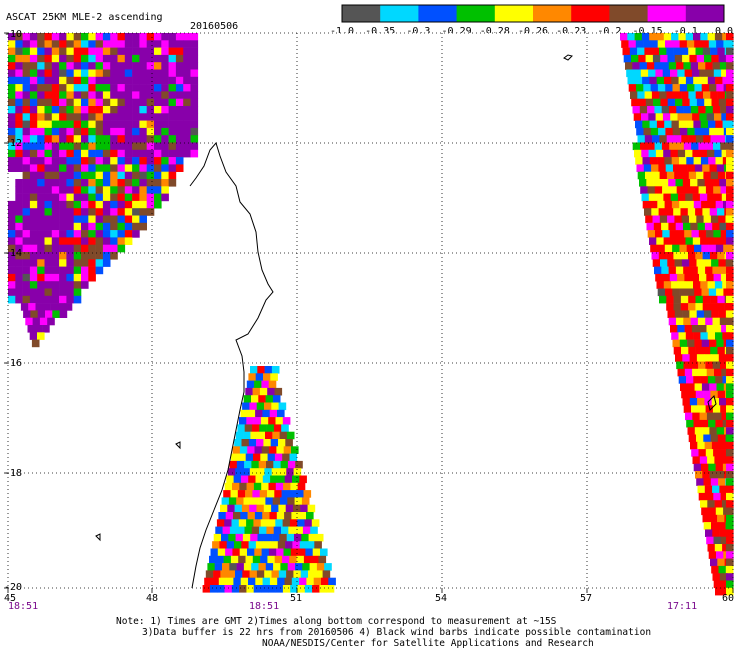  What do you see at coordinates (296, 598) in the screenshot?
I see `lon-tick-51: 51` at bounding box center [296, 598].